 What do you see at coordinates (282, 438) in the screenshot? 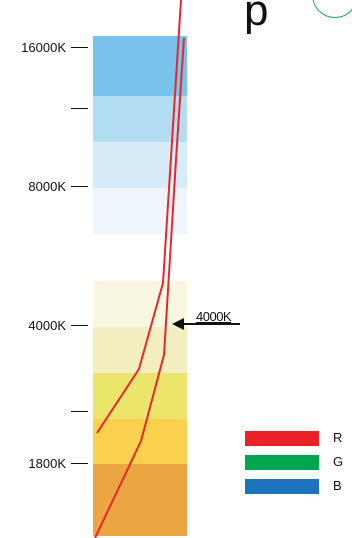
I see `legend-swatch-r` at bounding box center [282, 438].